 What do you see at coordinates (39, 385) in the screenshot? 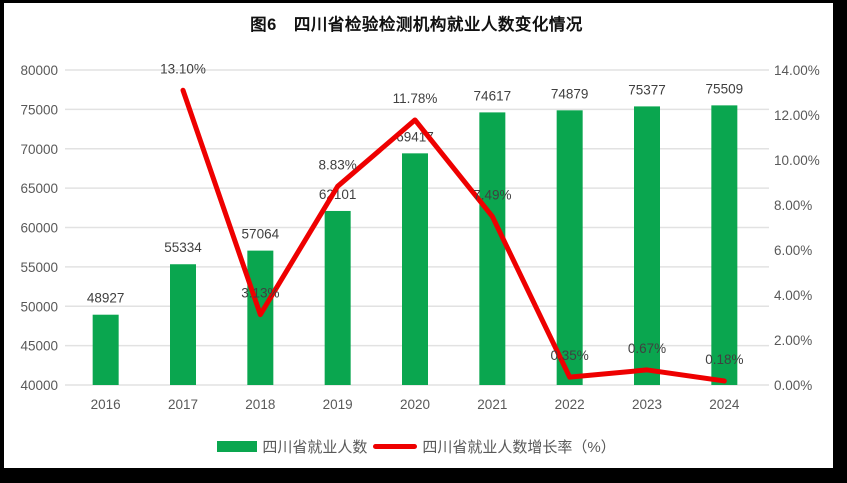
I see `left-axis-tick: 40000` at bounding box center [39, 385].